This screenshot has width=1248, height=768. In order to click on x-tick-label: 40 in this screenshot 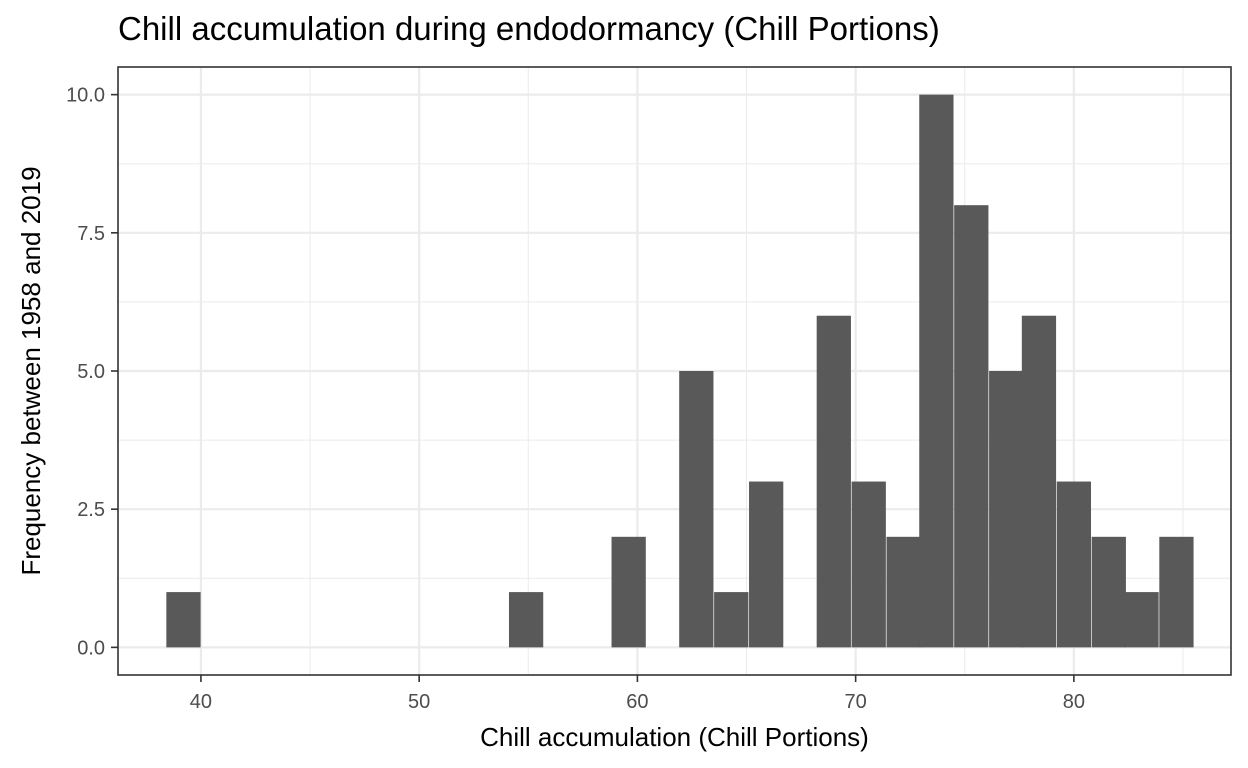, I will do `click(201, 702)`.